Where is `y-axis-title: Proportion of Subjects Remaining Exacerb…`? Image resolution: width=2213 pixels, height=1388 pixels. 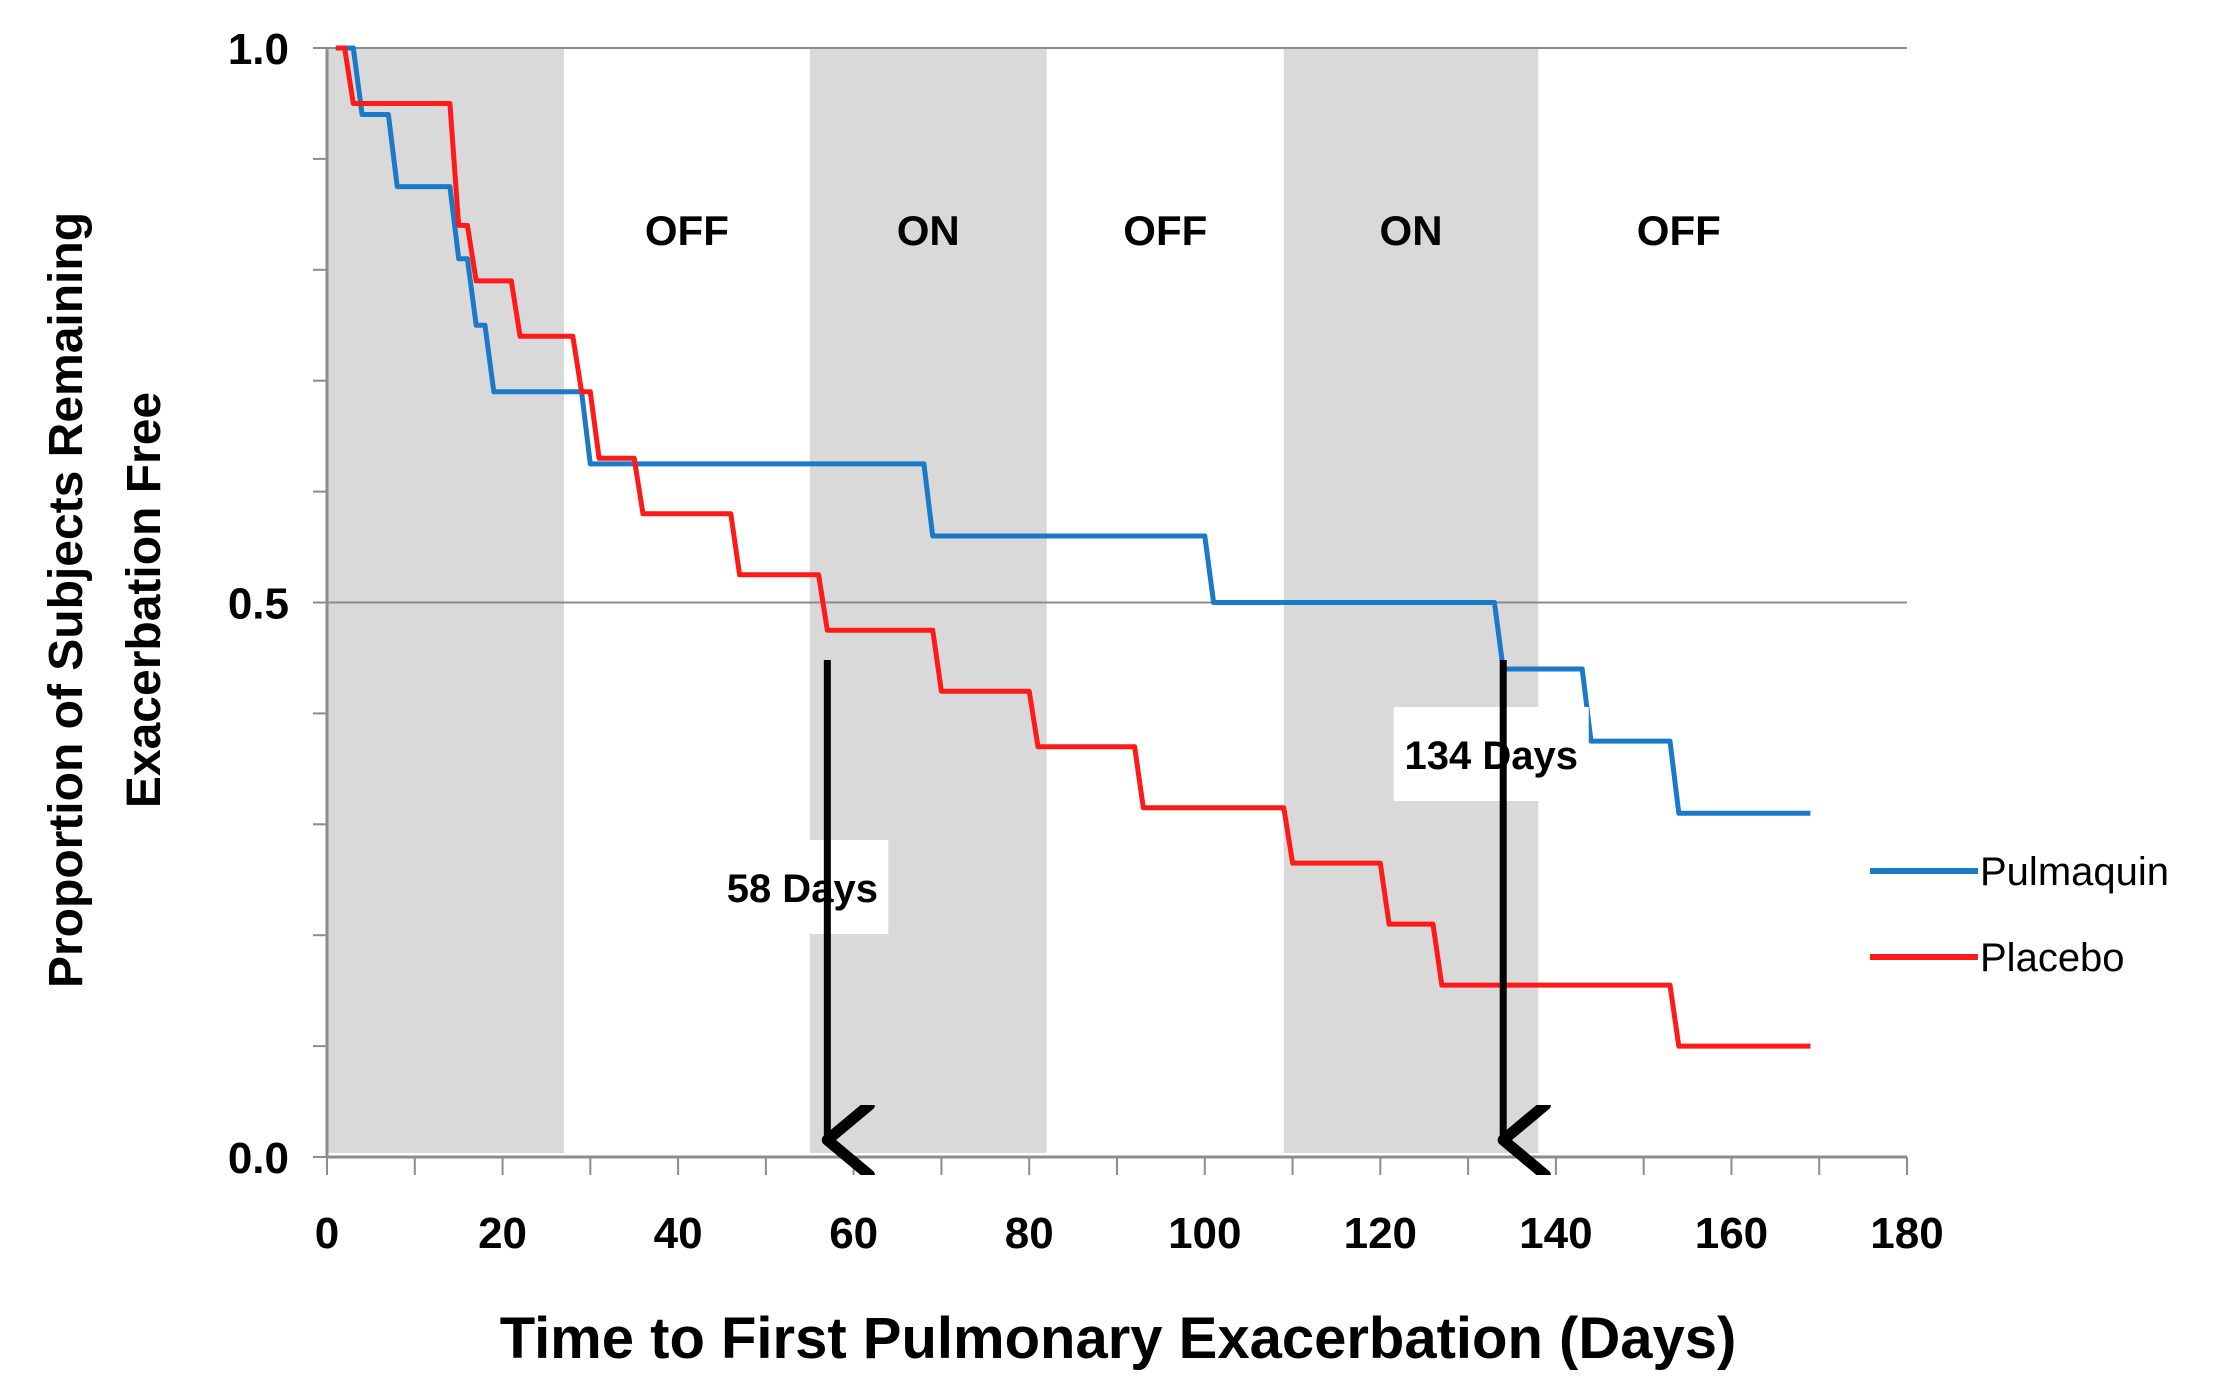 y-axis-title: Proportion of Subjects Remaining Exacerb… is located at coordinates (105, 600).